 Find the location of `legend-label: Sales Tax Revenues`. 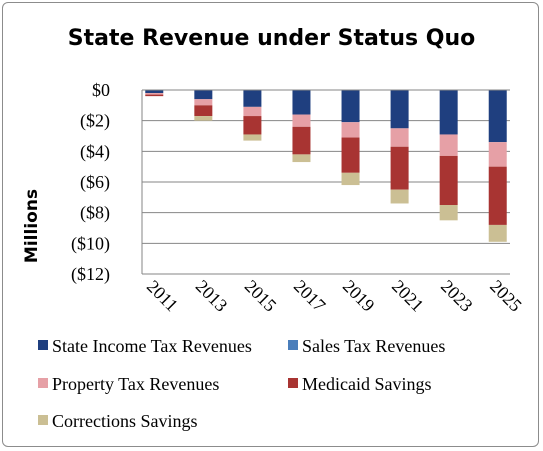

legend-label: Sales Tax Revenues is located at coordinates (373, 346).